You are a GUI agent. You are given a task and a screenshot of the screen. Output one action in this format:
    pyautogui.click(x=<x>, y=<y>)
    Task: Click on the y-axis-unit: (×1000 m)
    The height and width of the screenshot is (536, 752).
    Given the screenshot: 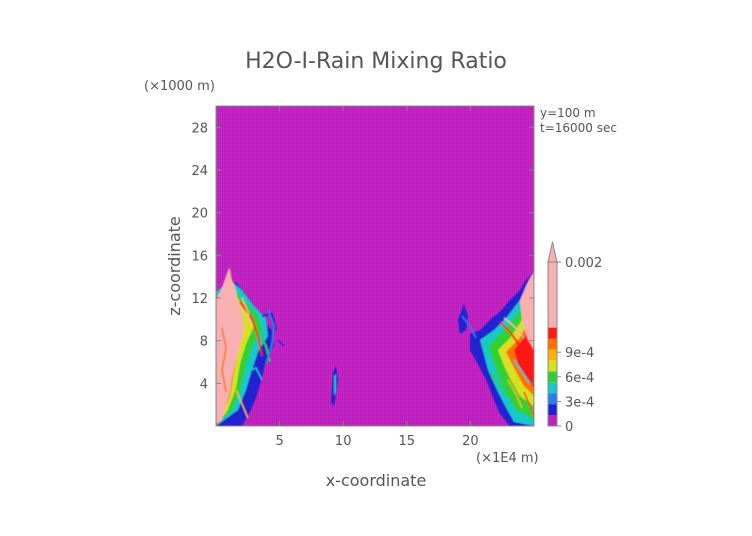 What is the action you would take?
    pyautogui.click(x=179, y=86)
    